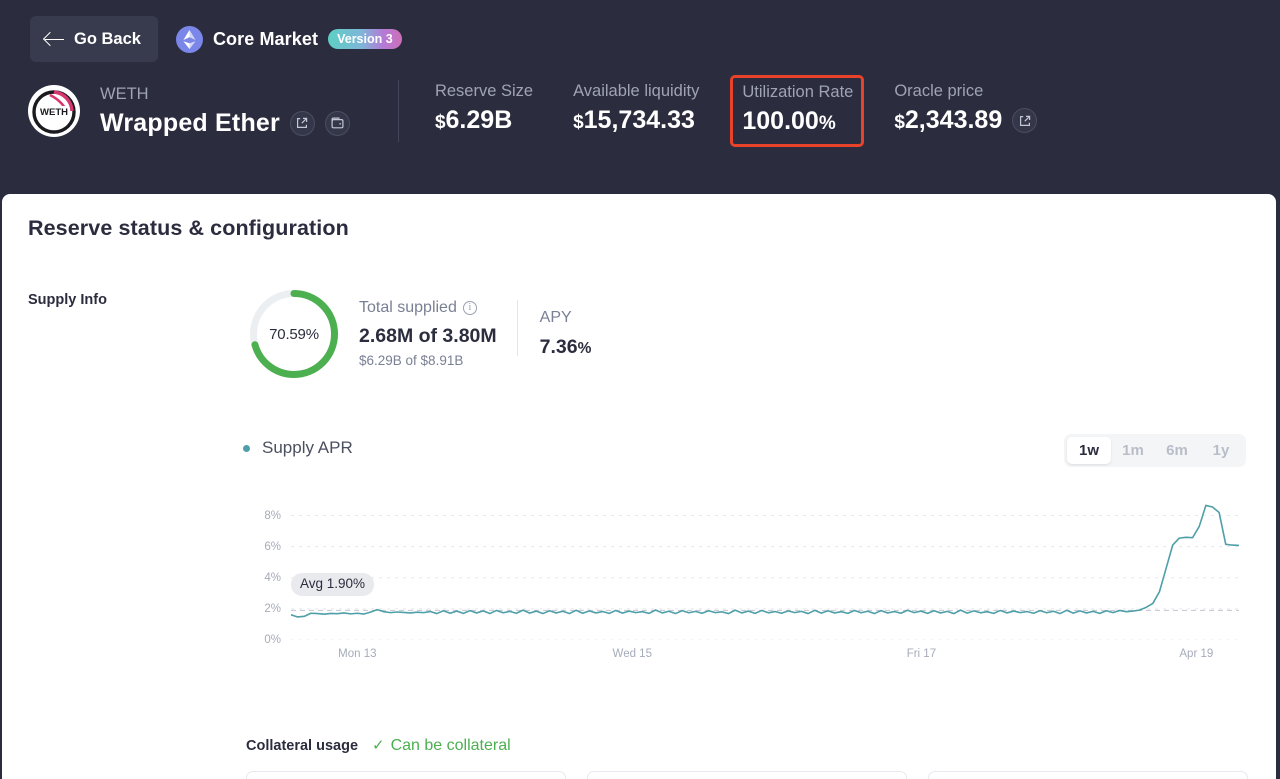  I want to click on oracle-external-link-icon, so click(1025, 120).